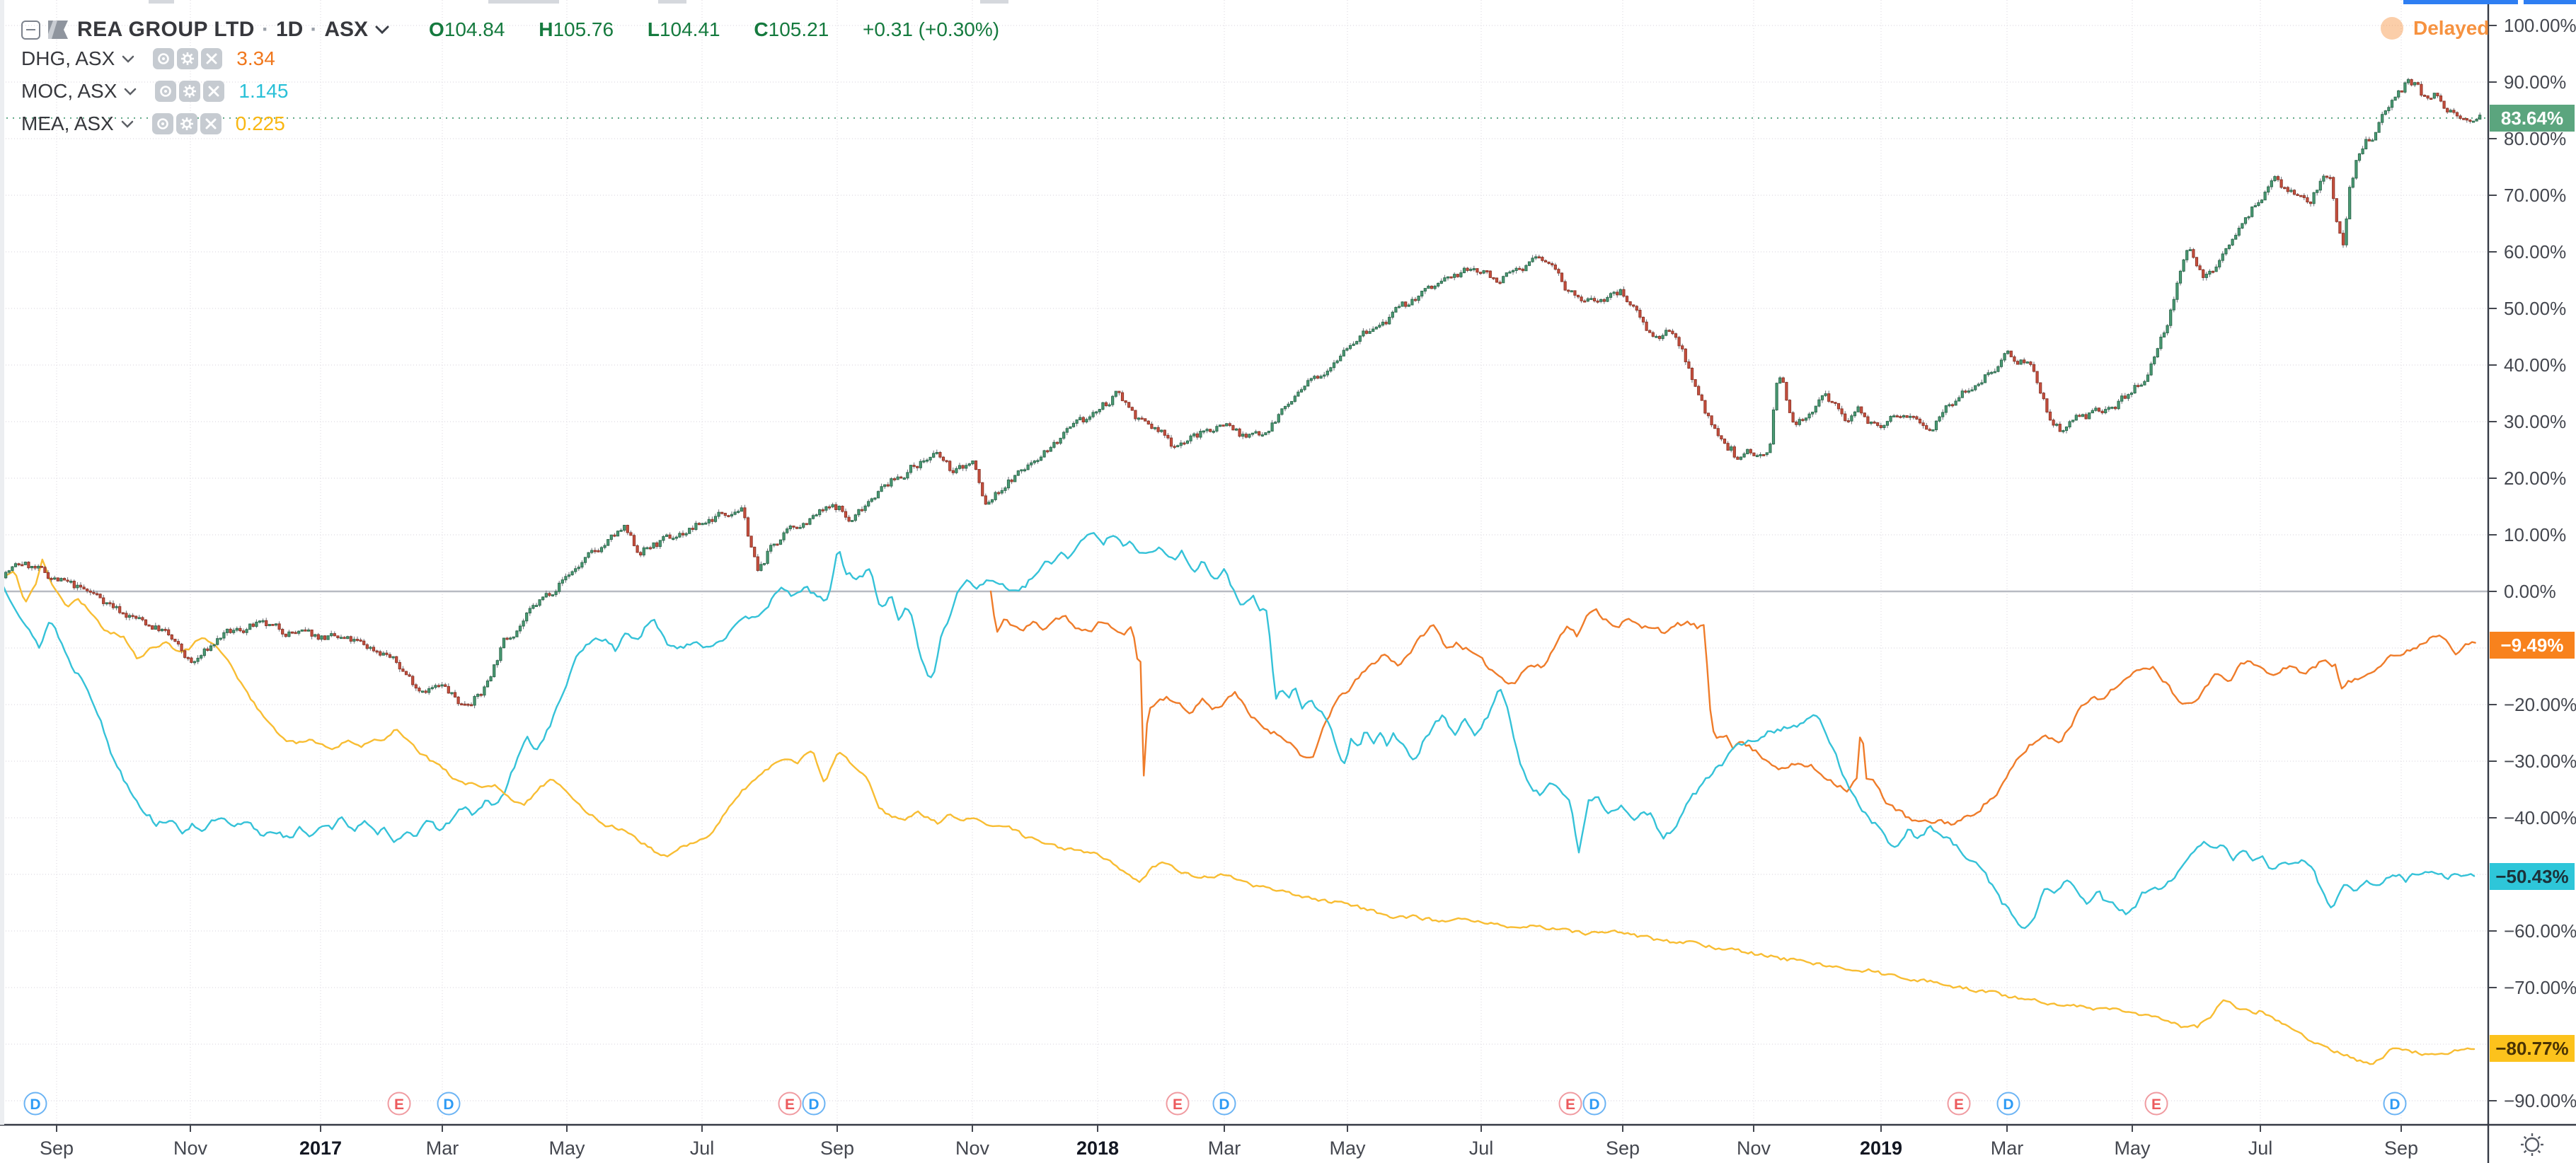 The image size is (2576, 1163). What do you see at coordinates (68, 123) in the screenshot?
I see `compare-symbol-label: MEA, ASX` at bounding box center [68, 123].